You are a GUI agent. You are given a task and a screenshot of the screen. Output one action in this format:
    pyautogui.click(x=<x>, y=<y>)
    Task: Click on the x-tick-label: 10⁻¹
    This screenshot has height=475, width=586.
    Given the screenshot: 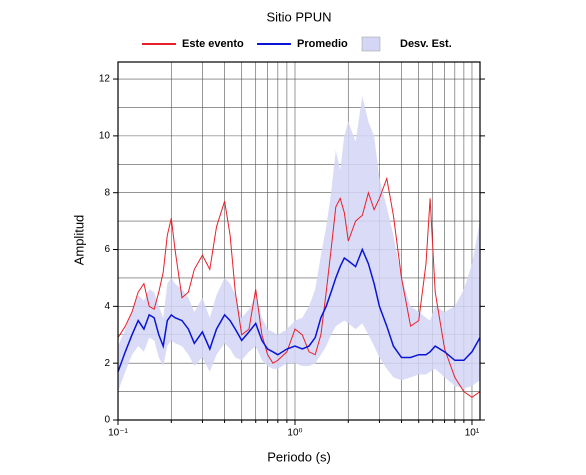 What is the action you would take?
    pyautogui.click(x=118, y=433)
    